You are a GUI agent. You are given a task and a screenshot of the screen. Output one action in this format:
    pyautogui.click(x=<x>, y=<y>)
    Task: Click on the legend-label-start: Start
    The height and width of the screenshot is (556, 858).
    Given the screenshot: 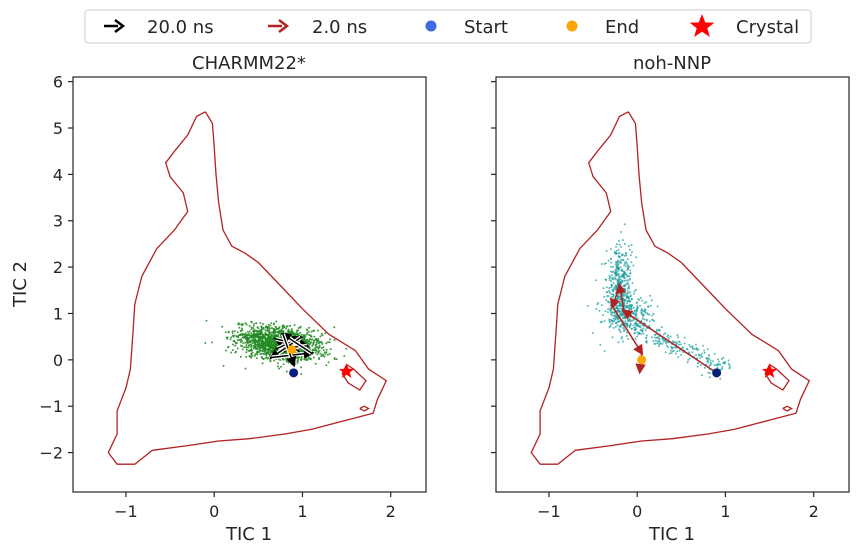 What is the action you would take?
    pyautogui.click(x=486, y=27)
    